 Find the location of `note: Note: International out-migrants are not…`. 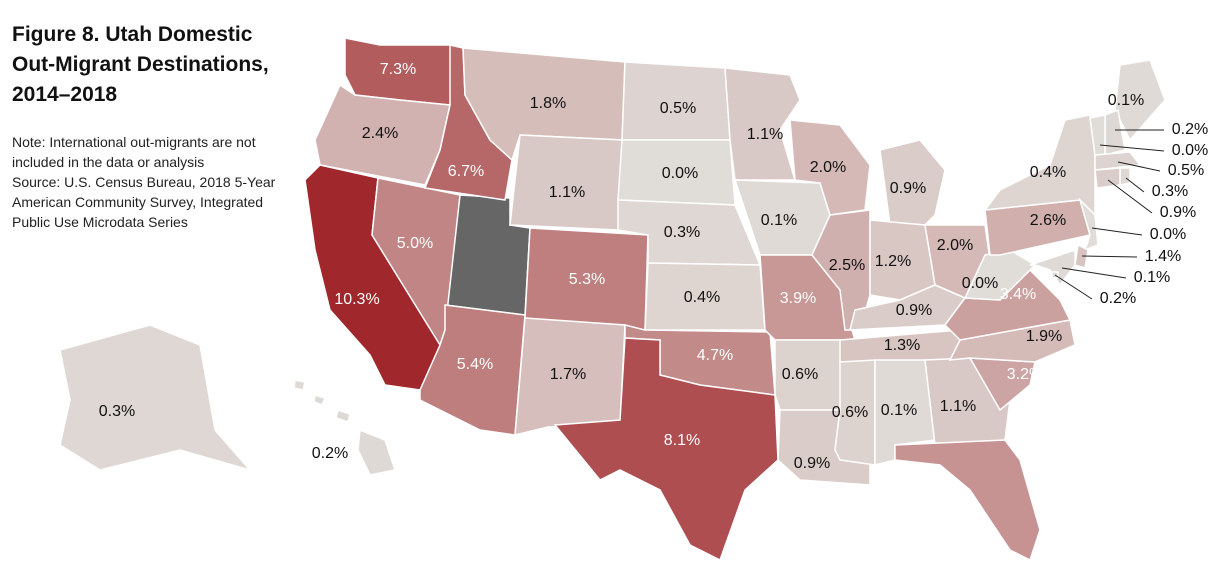

note: Note: International out-migrants are not… is located at coordinates (143, 182).